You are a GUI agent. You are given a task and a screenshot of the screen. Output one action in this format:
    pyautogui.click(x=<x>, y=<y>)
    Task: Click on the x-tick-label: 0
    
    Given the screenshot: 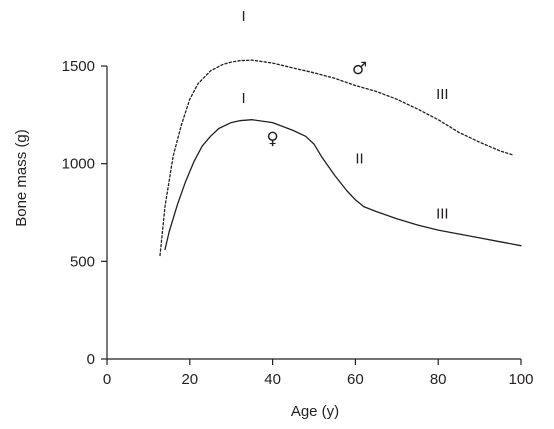 What is the action you would take?
    pyautogui.click(x=107, y=379)
    